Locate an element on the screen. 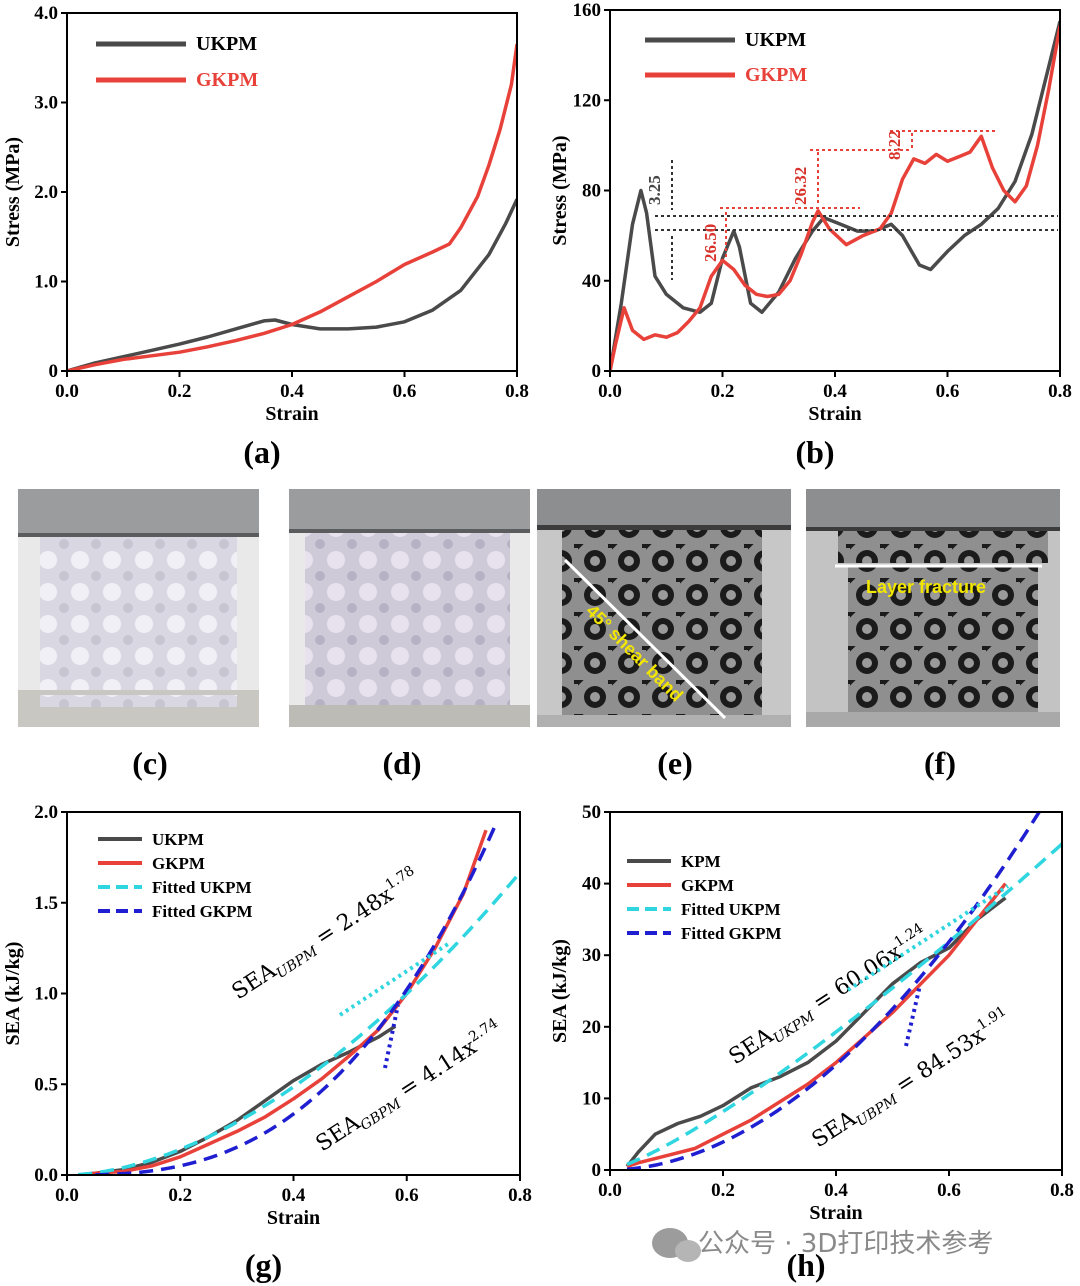 This screenshot has height=1286, width=1080. svg-text: SEAUBPM = 84.53x1.91 is located at coordinates (911, 1079).